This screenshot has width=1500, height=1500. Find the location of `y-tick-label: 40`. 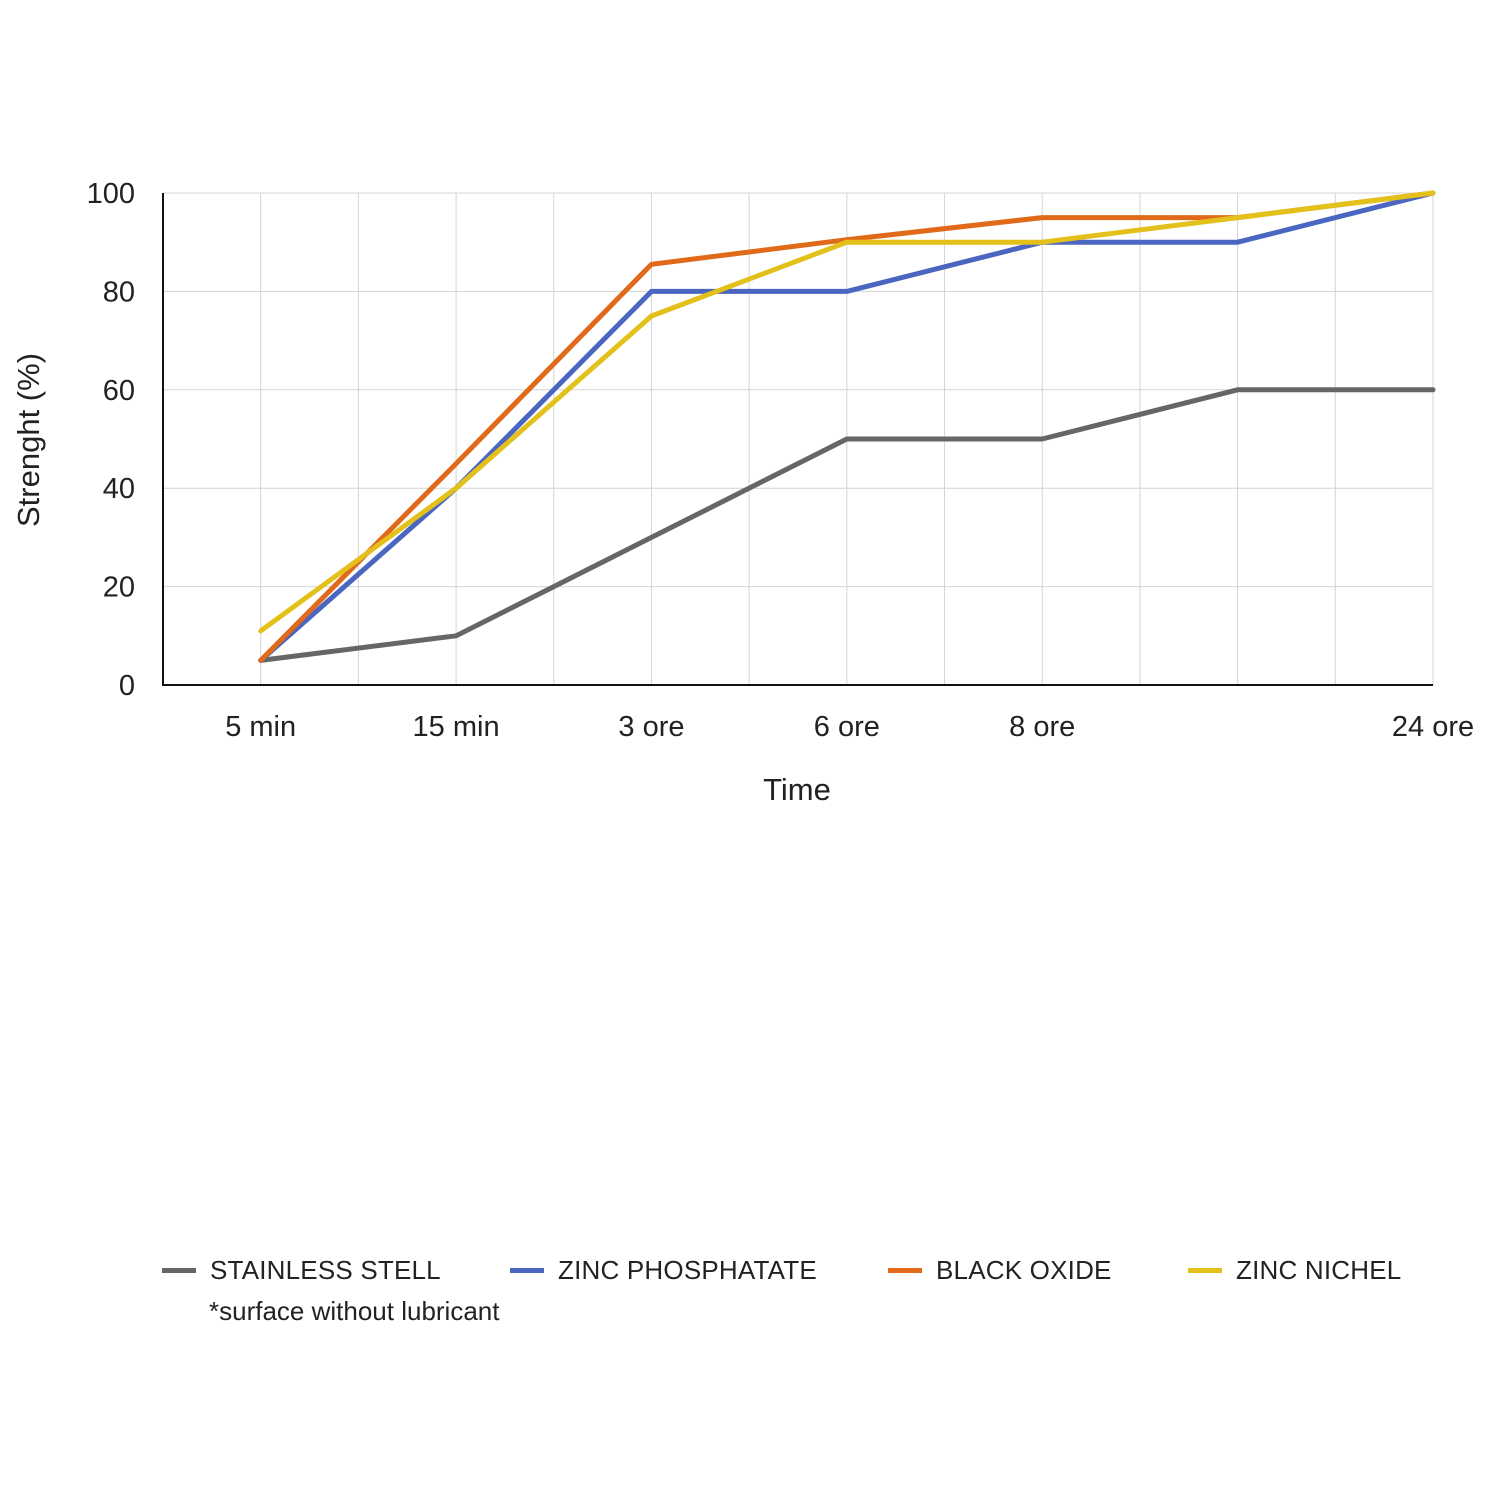

y-tick-label: 40 is located at coordinates (119, 489).